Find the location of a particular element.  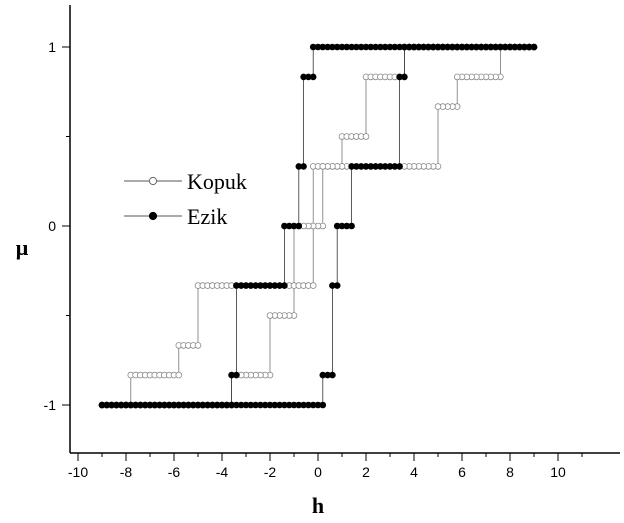

y-tick-label: 0 is located at coordinates (52, 226).